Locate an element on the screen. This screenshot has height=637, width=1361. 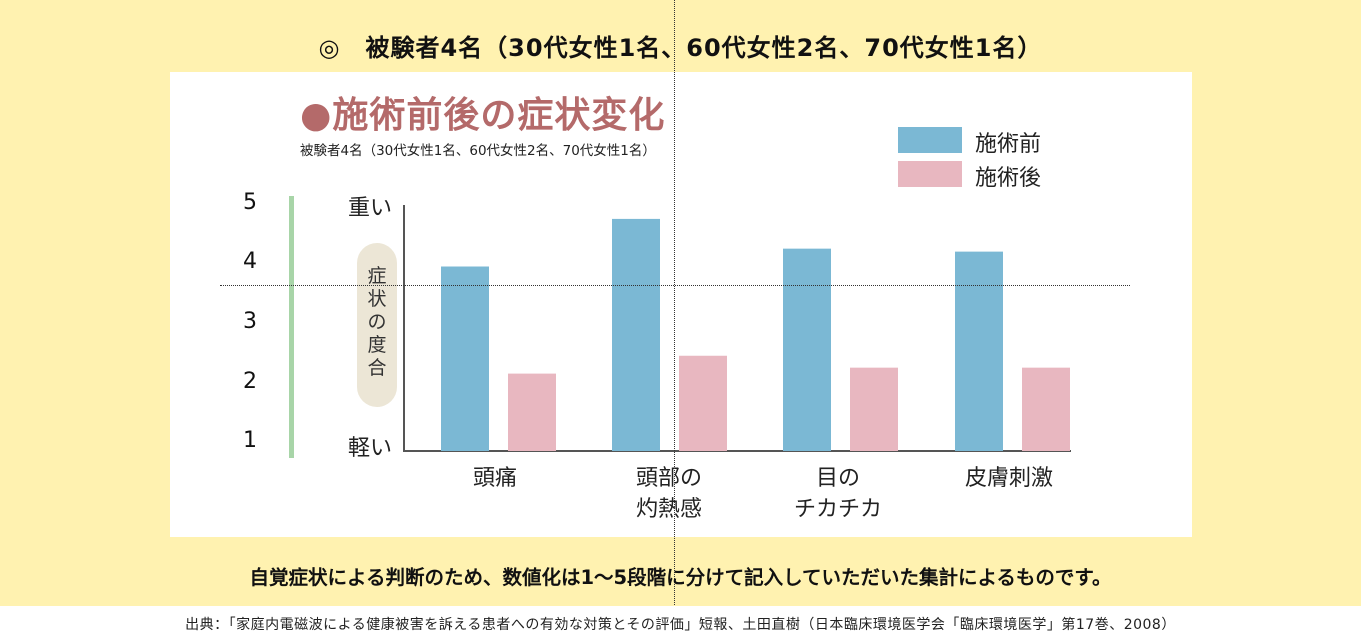
scale-number: 2 is located at coordinates (250, 381).